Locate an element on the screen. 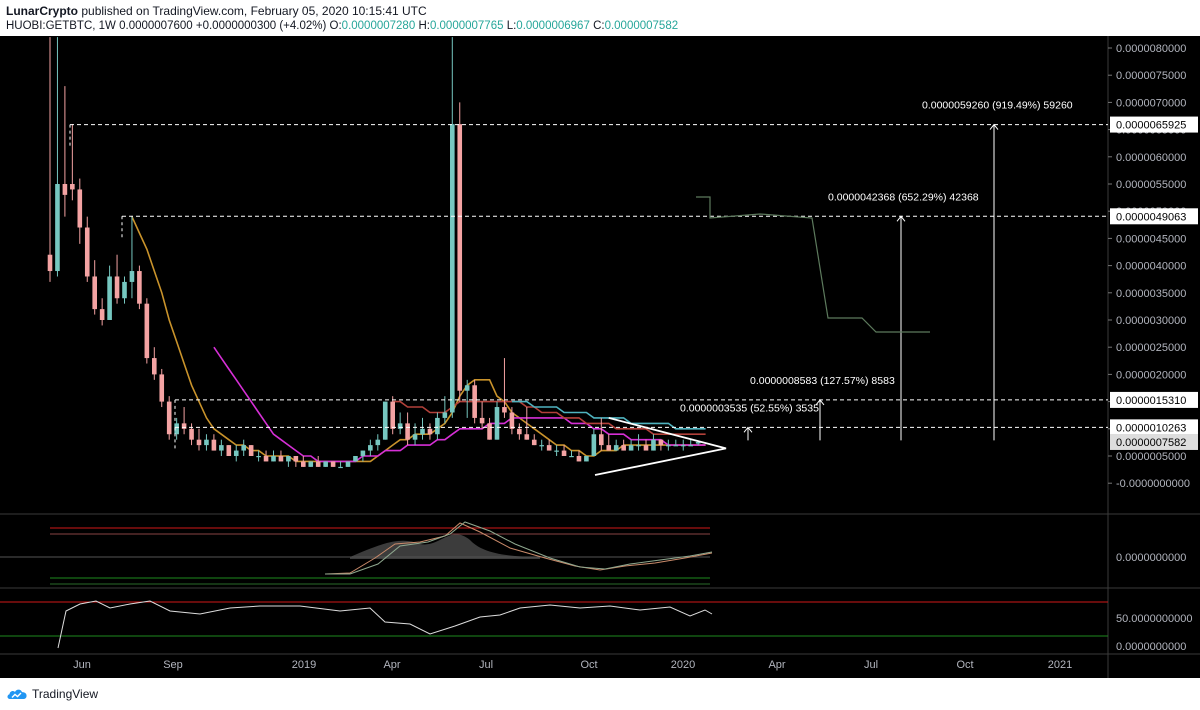 The width and height of the screenshot is (1200, 710). x-tick-label: 2021 is located at coordinates (1060, 665).